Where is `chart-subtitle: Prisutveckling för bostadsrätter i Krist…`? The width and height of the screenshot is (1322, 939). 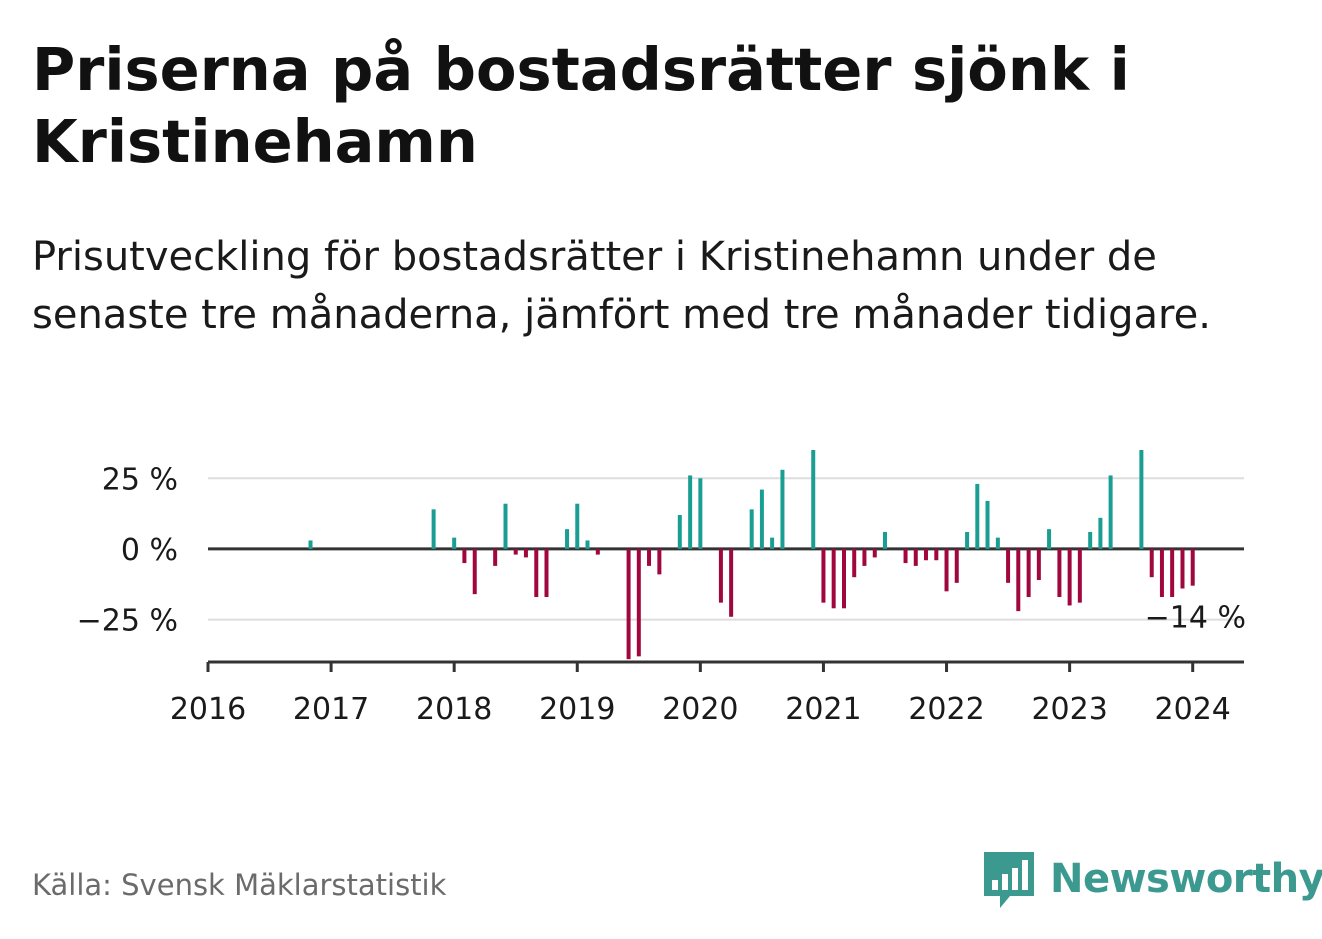 chart-subtitle: Prisutveckling för bostadsrätter i Krist… is located at coordinates (621, 286).